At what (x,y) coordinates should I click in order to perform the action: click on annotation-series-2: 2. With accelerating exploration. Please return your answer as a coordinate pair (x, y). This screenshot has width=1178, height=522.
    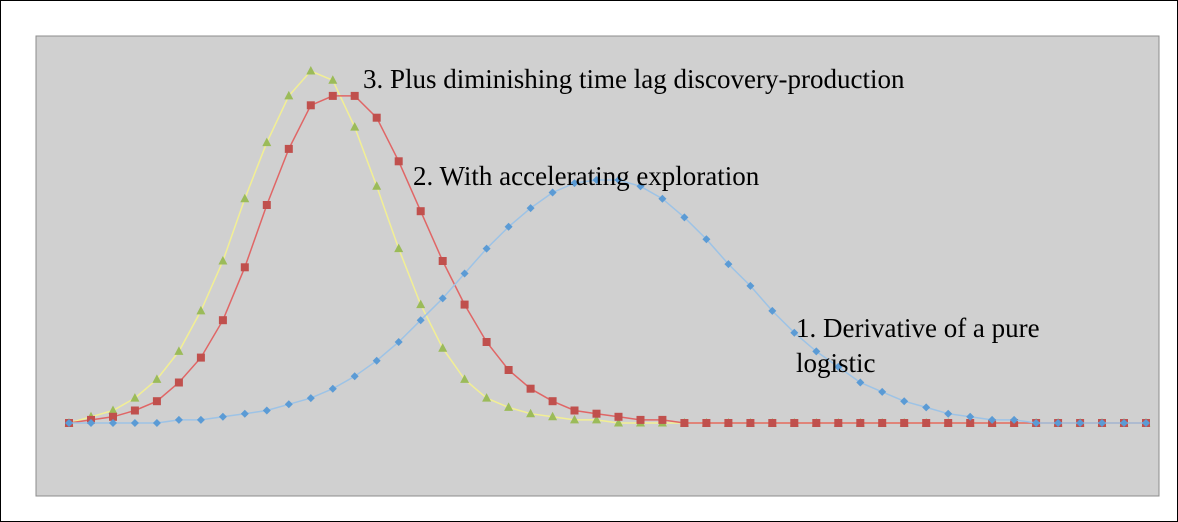
    Looking at the image, I should click on (586, 176).